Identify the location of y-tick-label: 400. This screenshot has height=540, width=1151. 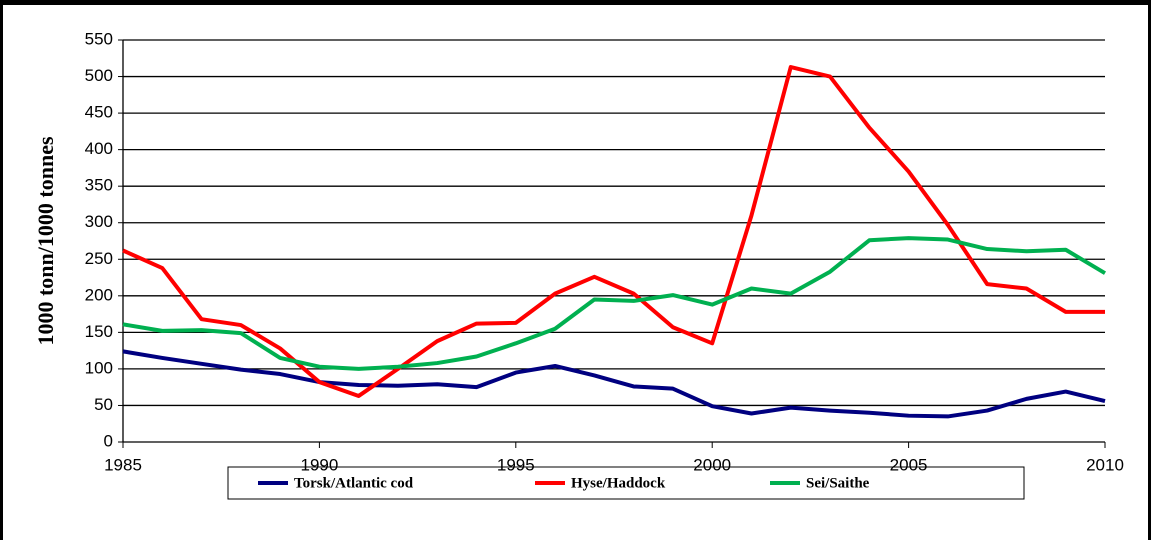
(99, 148).